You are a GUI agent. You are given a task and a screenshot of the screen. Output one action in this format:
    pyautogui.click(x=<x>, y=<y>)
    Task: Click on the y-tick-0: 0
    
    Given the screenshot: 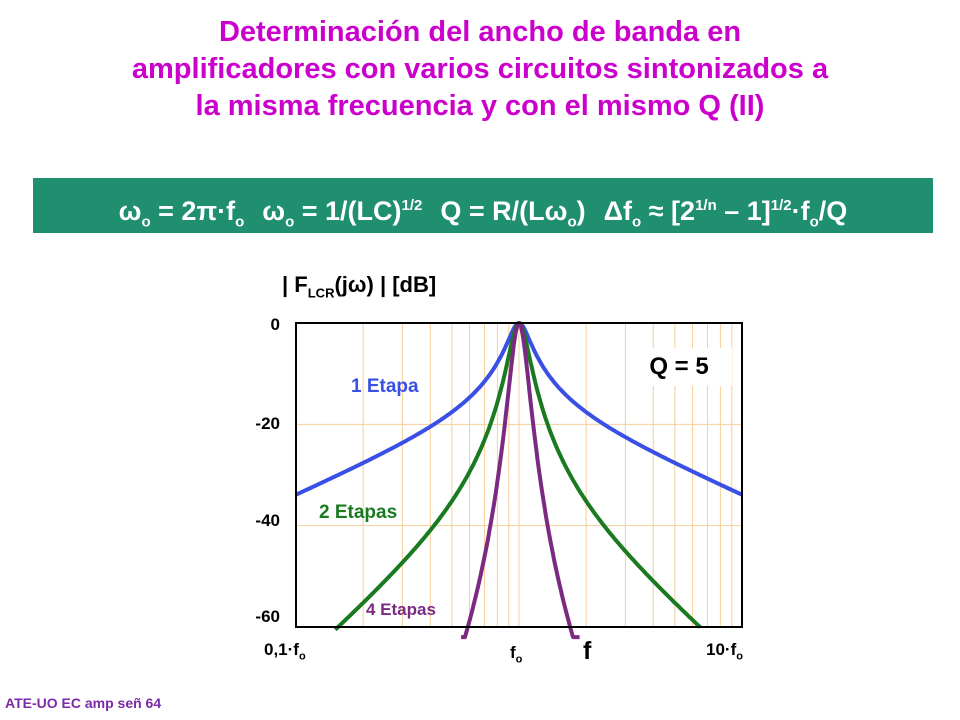 What is the action you would take?
    pyautogui.click(x=275, y=324)
    